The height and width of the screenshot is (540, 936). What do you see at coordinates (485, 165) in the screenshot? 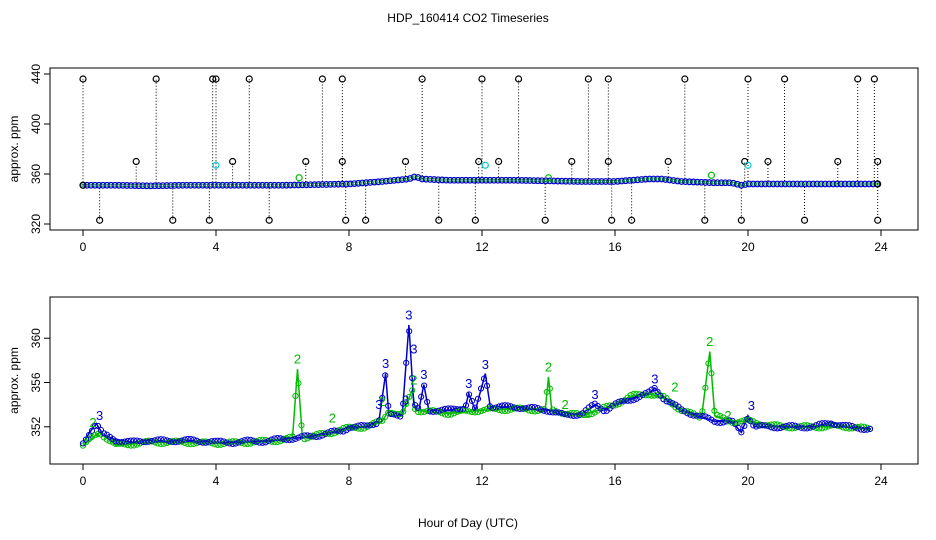
I see `cyan-point` at bounding box center [485, 165].